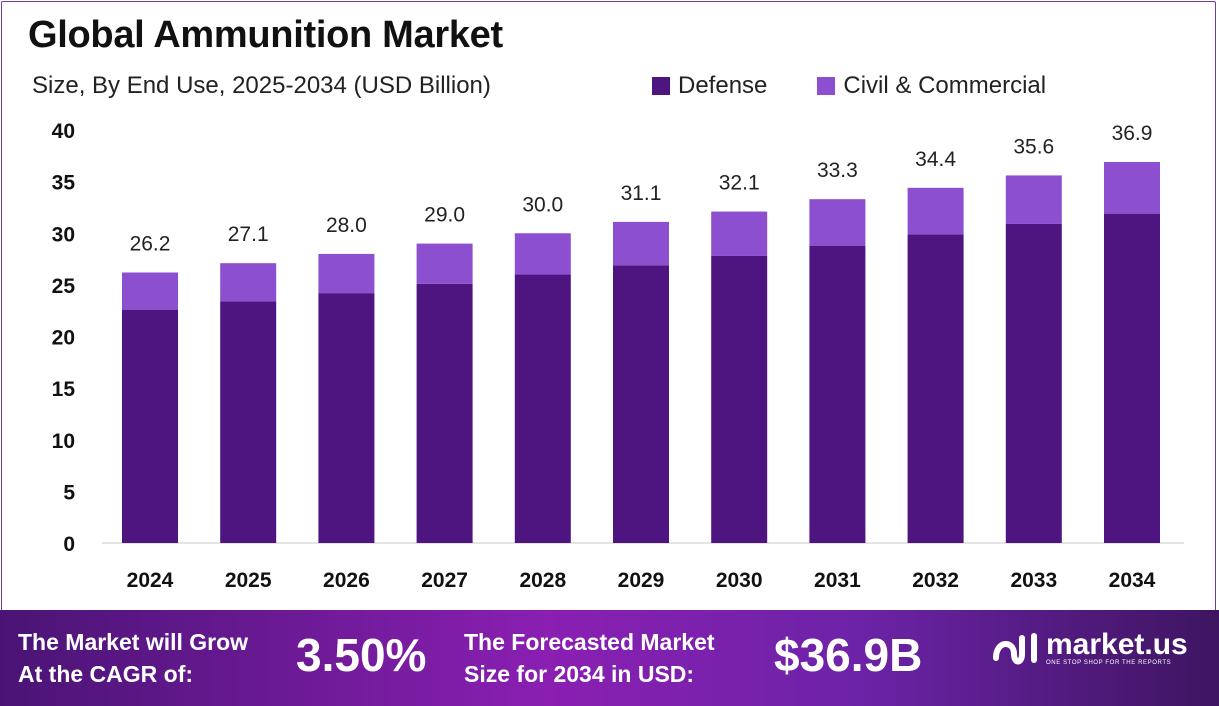 The image size is (1219, 706). I want to click on cagr-value: 3.50%, so click(361, 655).